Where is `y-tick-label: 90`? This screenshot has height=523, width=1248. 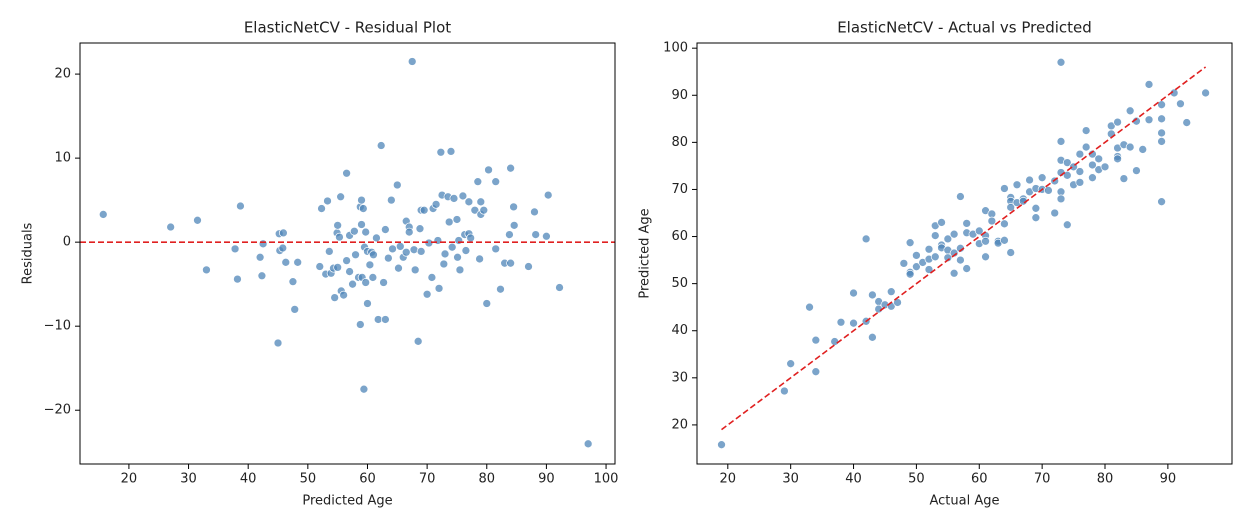 y-tick-label: 90 is located at coordinates (679, 95).